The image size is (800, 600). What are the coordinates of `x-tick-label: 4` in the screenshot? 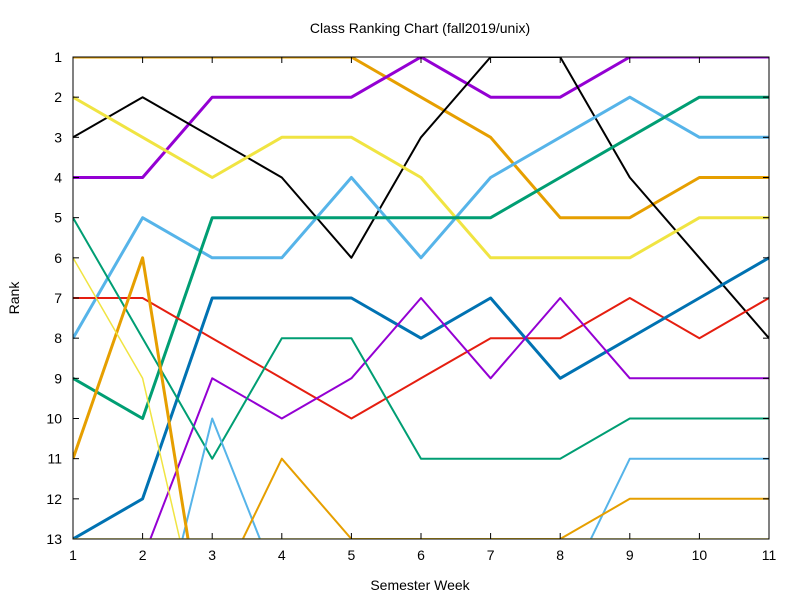 It's located at (282, 555).